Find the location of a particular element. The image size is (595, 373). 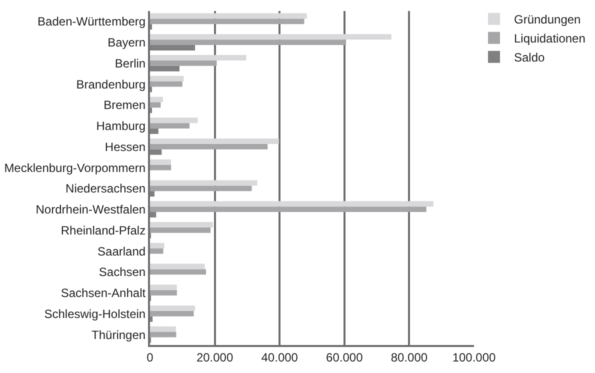

x-tick-label: 60.000 is located at coordinates (345, 357).